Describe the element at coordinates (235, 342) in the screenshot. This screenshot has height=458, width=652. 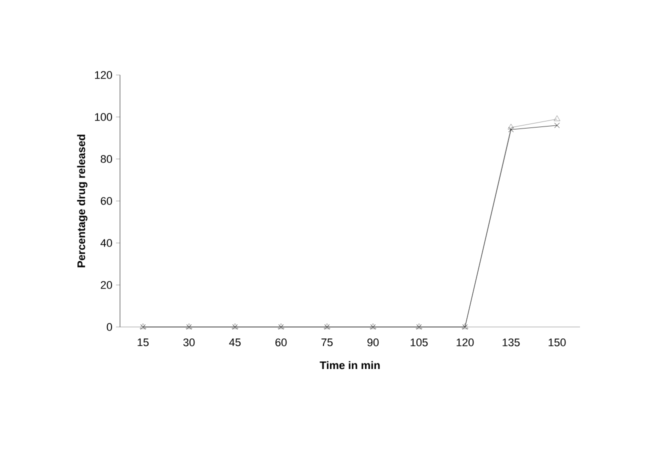
I see `x-tick-label: 45` at that location.